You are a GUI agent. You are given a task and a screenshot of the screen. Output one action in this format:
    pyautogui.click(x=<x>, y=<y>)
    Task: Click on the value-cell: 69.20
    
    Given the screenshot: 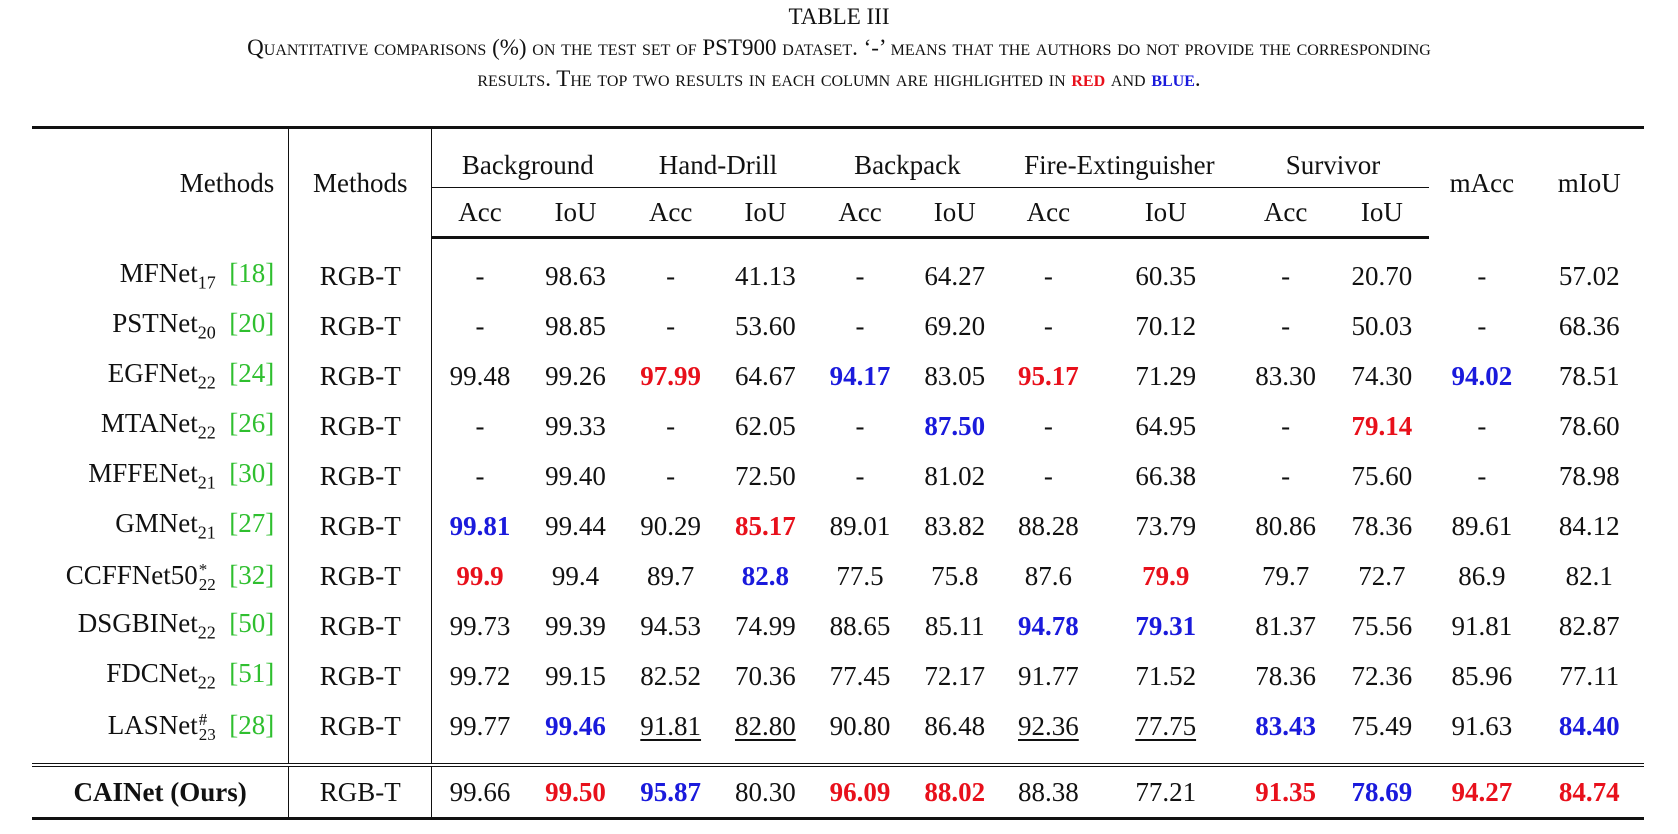 What is the action you would take?
    pyautogui.click(x=955, y=325)
    